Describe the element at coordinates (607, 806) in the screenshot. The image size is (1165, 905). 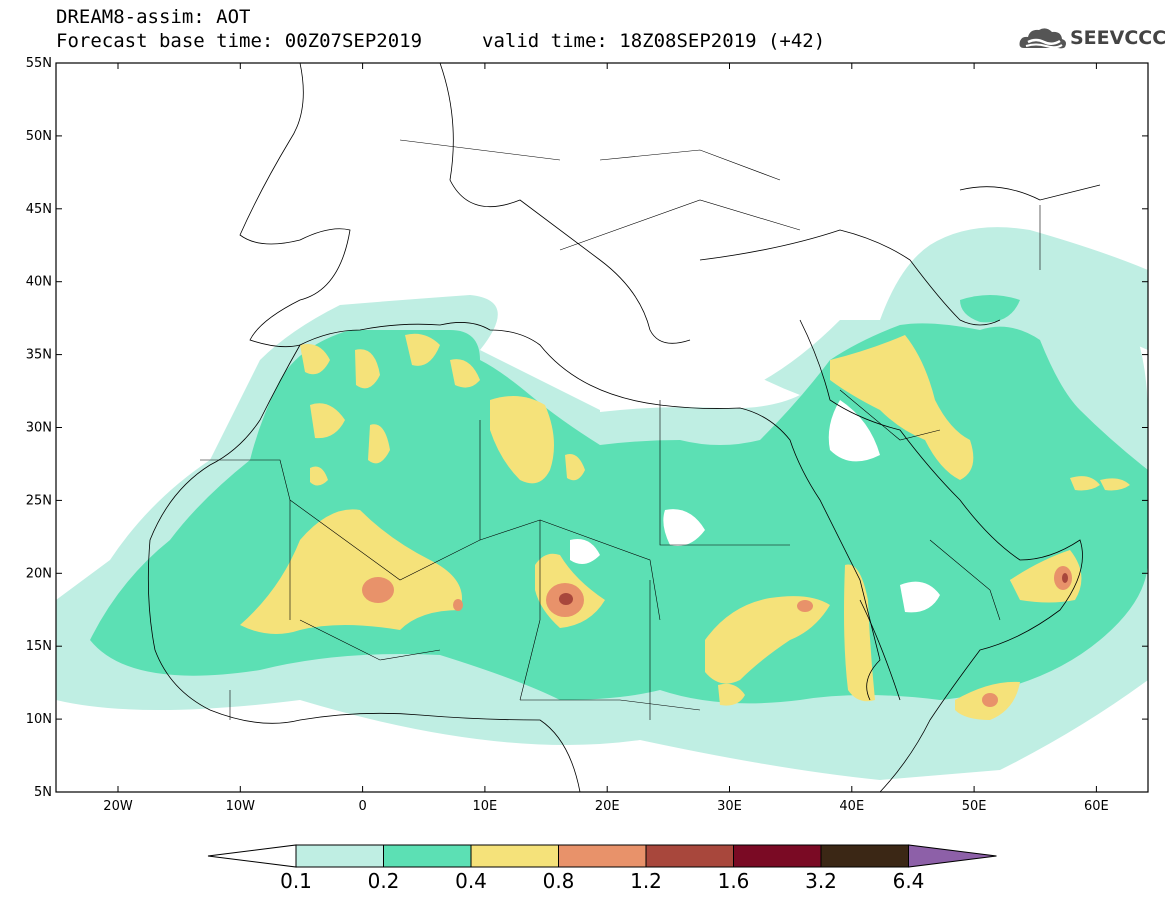
I see `lon-label: 20E` at that location.